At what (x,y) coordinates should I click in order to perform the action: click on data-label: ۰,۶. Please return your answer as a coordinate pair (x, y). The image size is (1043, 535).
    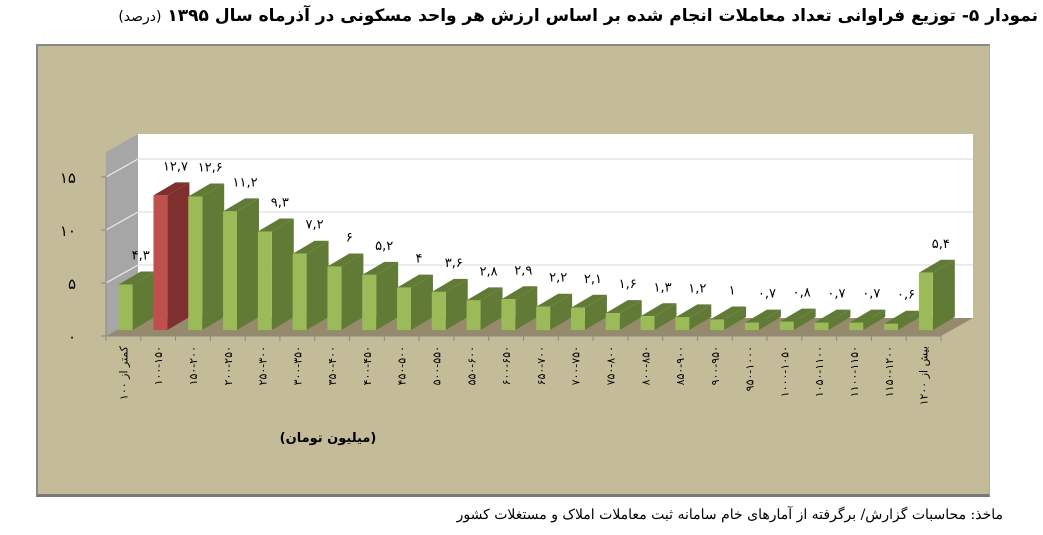
    Looking at the image, I should click on (906, 295).